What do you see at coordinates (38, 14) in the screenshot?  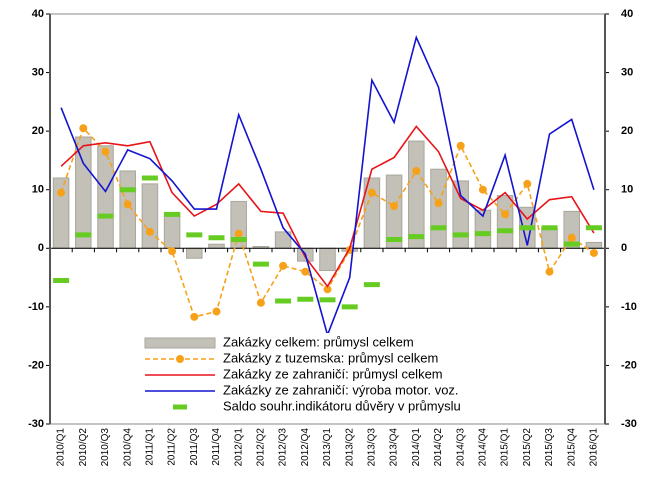 I see `y-tick-label: 40` at bounding box center [38, 14].